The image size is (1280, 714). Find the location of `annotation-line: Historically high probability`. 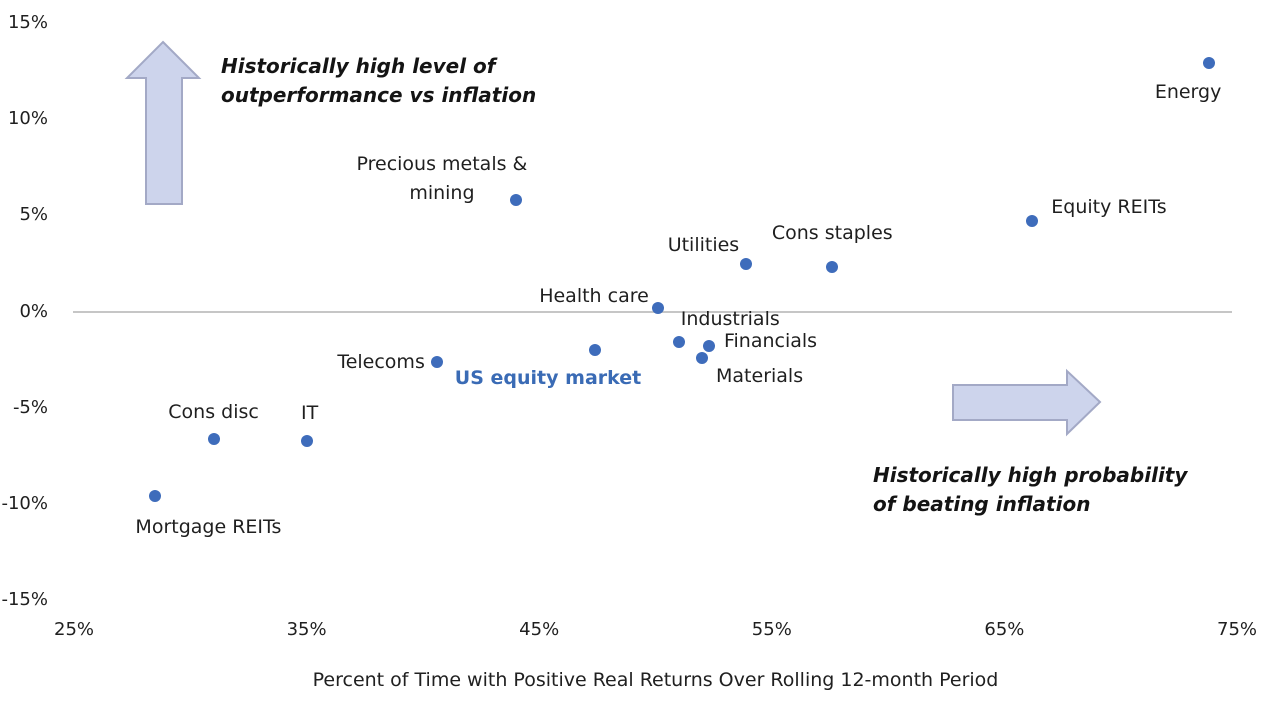

annotation-line: Historically high probability is located at coordinates (1030, 475).